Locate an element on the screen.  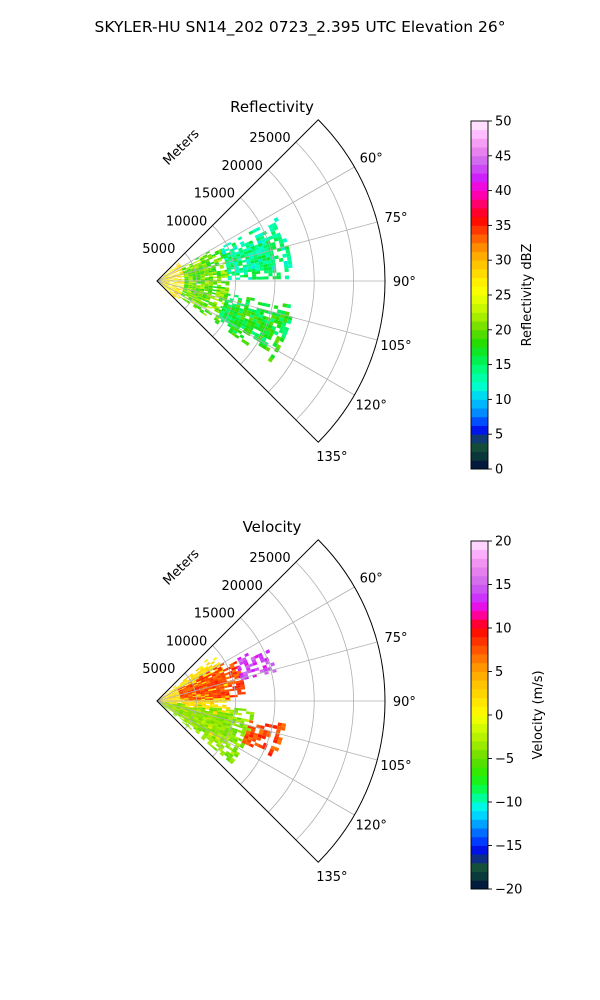
colorbar-tick-label: 25 is located at coordinates (503, 296).